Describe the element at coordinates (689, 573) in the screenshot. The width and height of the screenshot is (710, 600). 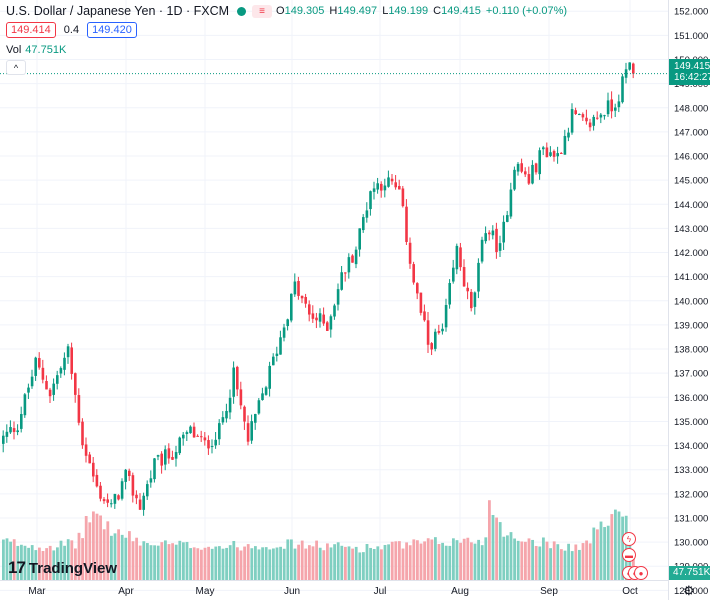
I see `volume-badge: 47.751K` at that location.